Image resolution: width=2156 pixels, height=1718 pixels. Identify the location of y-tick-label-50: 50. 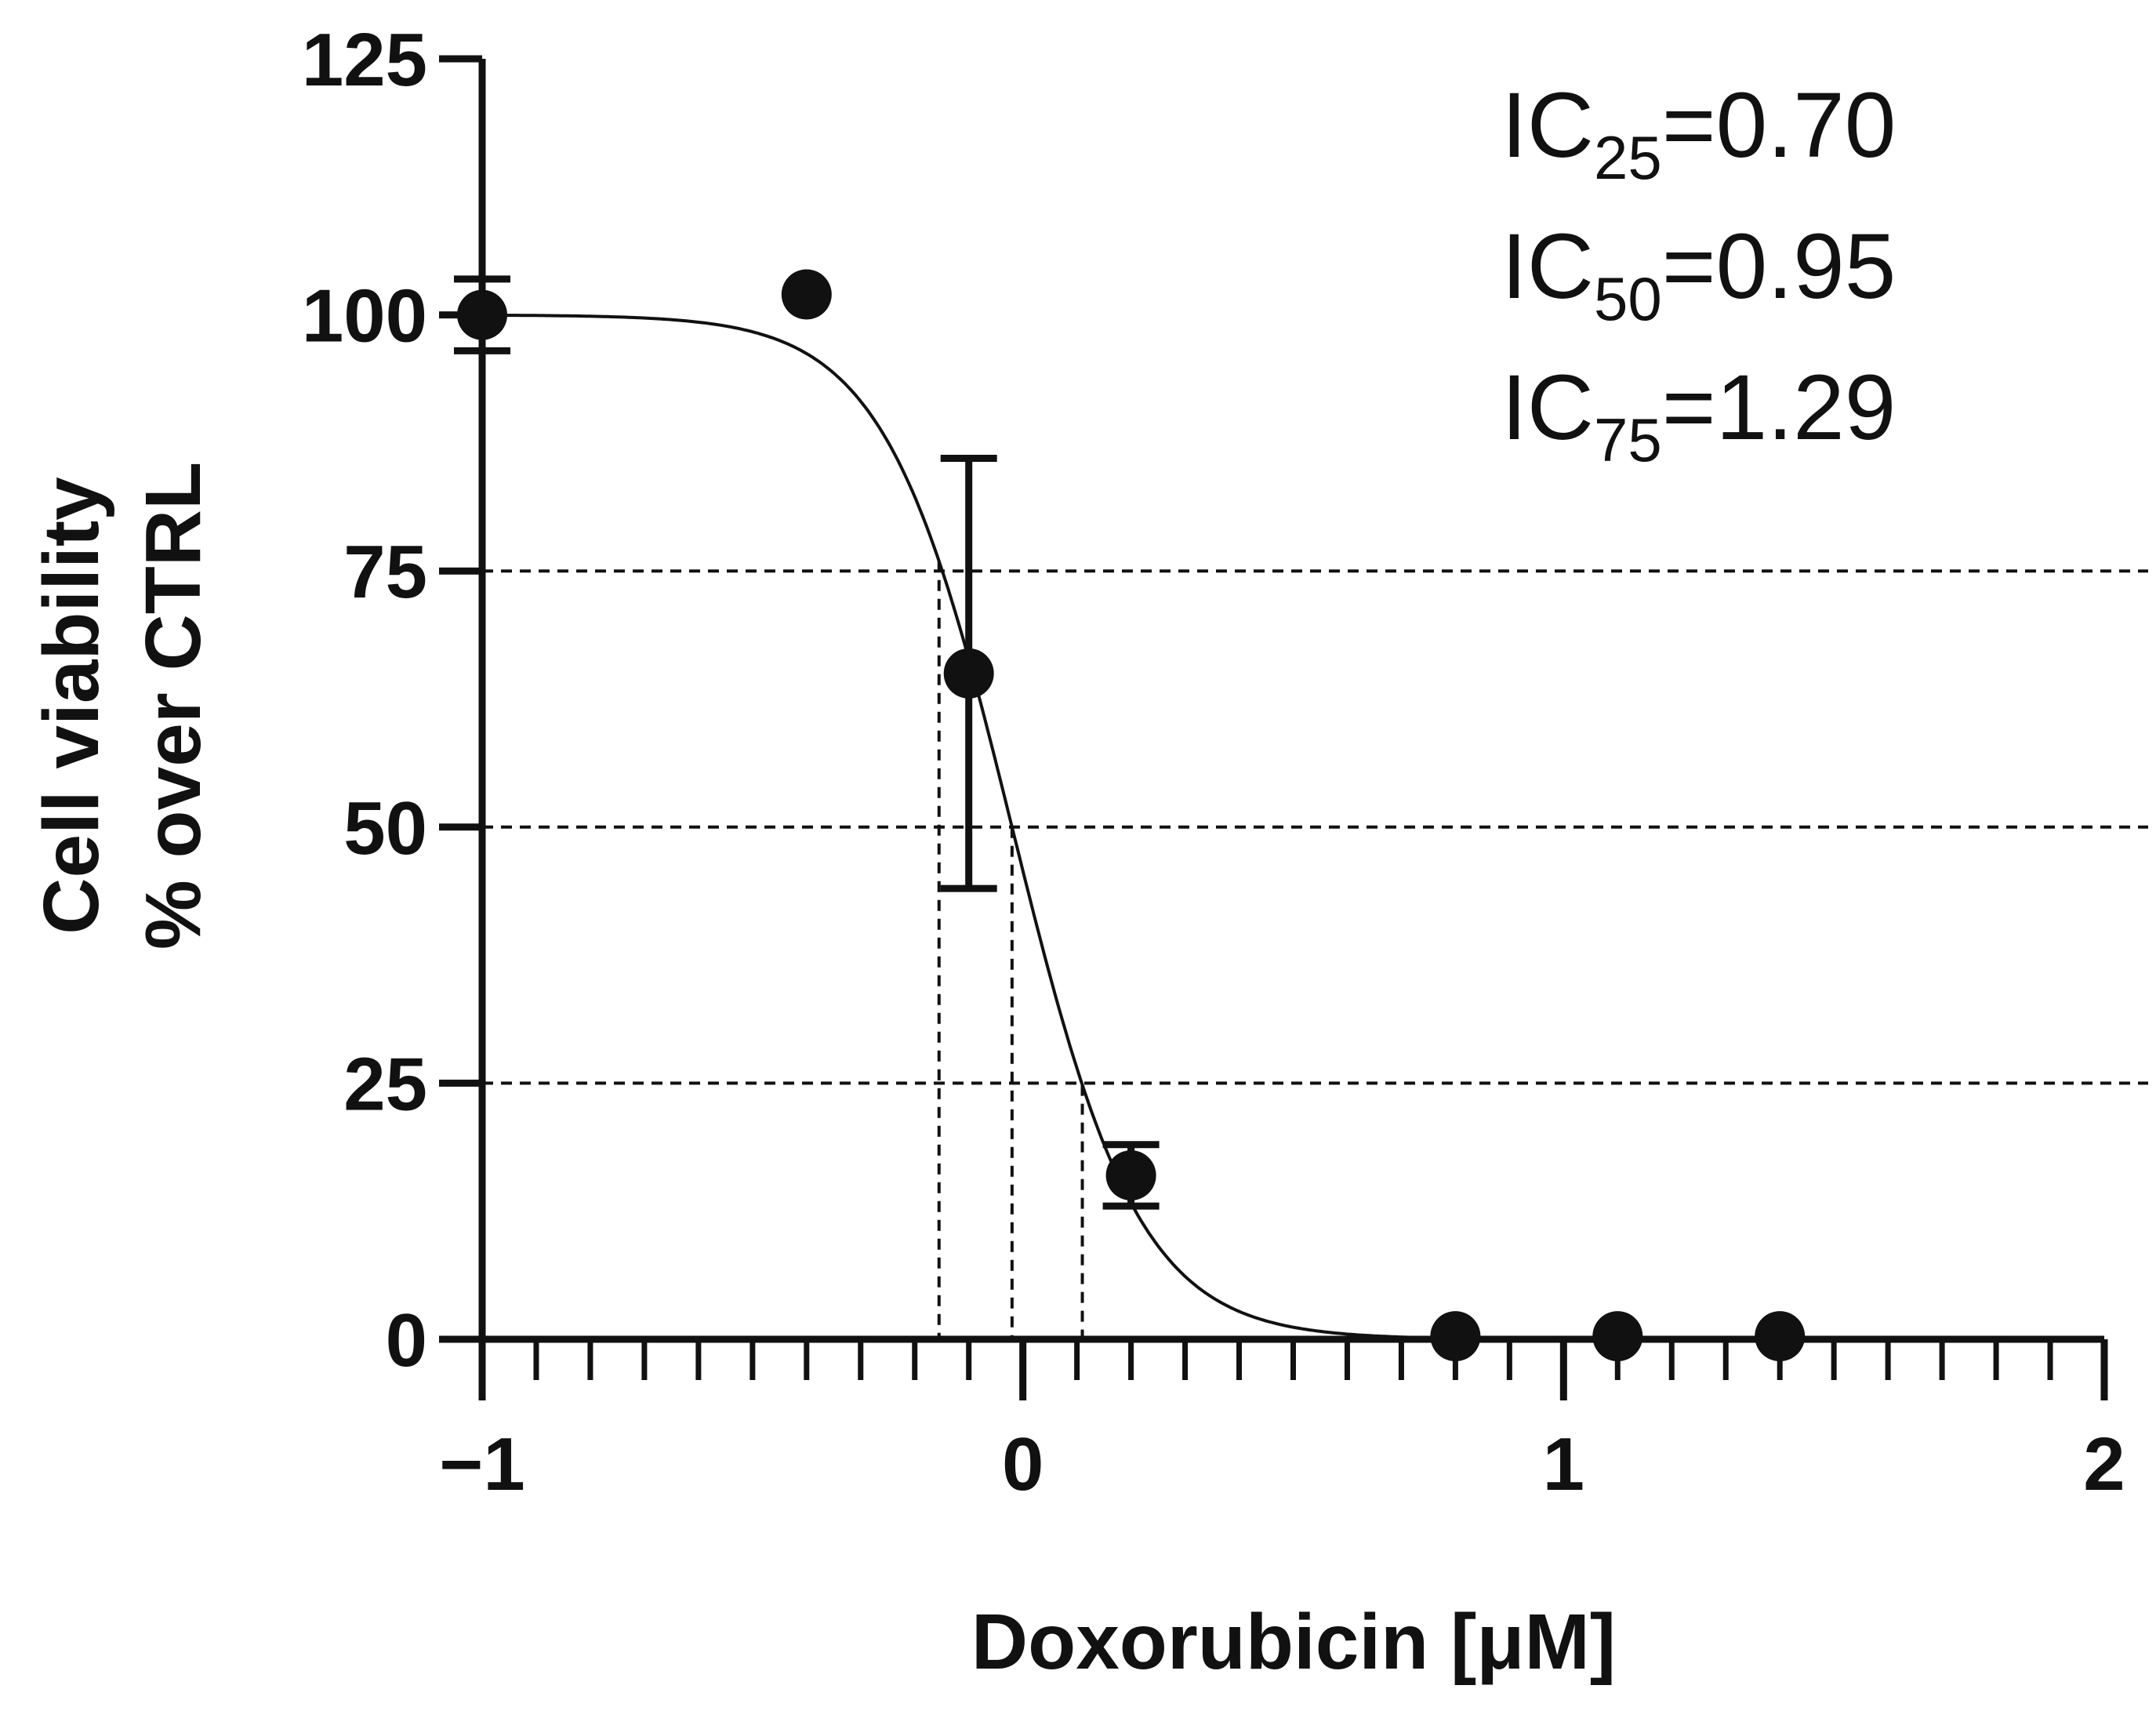
(385, 828).